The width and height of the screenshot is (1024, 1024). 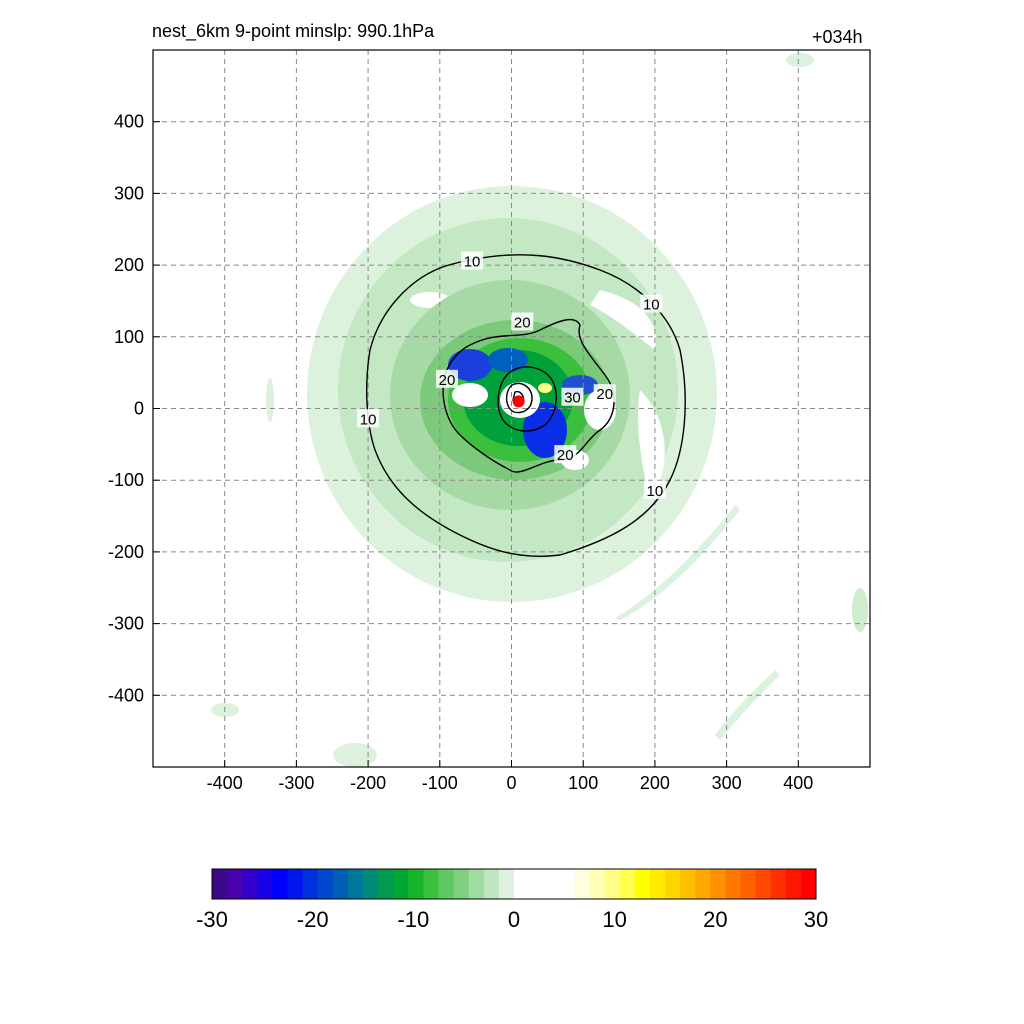 What do you see at coordinates (837, 37) in the screenshot?
I see `forecast-hour-label: +034h` at bounding box center [837, 37].